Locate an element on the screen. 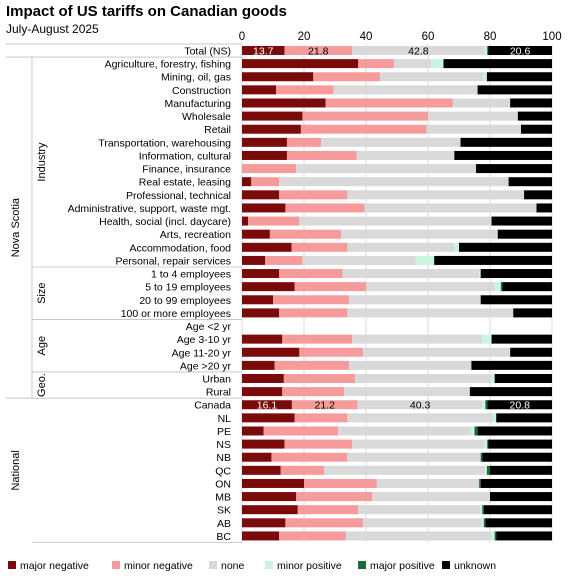 The width and height of the screenshot is (576, 576). group-label: Size is located at coordinates (42, 293).